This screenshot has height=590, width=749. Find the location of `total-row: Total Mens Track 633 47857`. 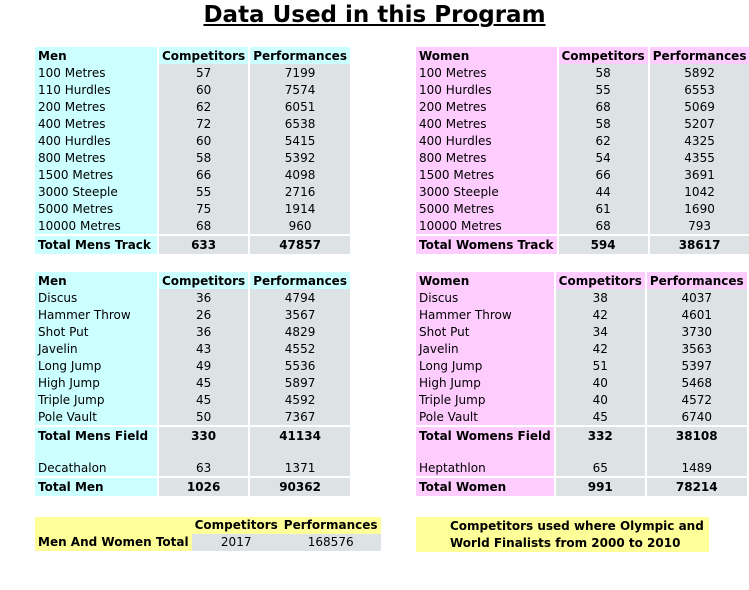

total-row: Total Mens Track 633 47857 is located at coordinates (192, 244).